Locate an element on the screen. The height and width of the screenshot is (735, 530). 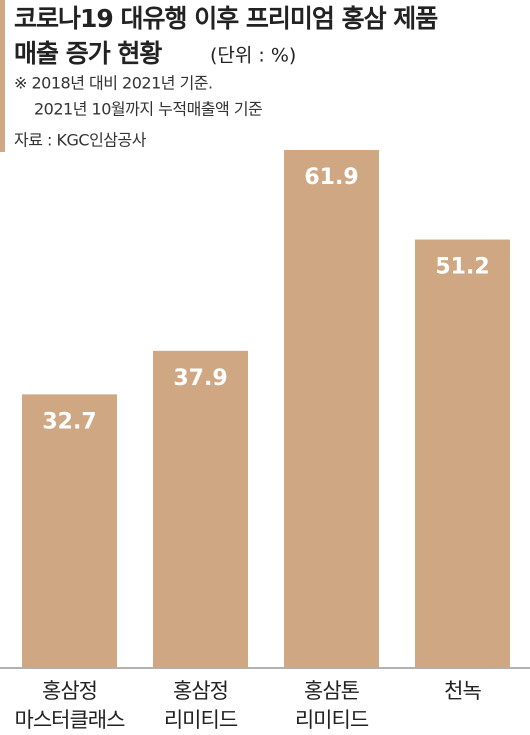
accent-bar is located at coordinates (2, 76).